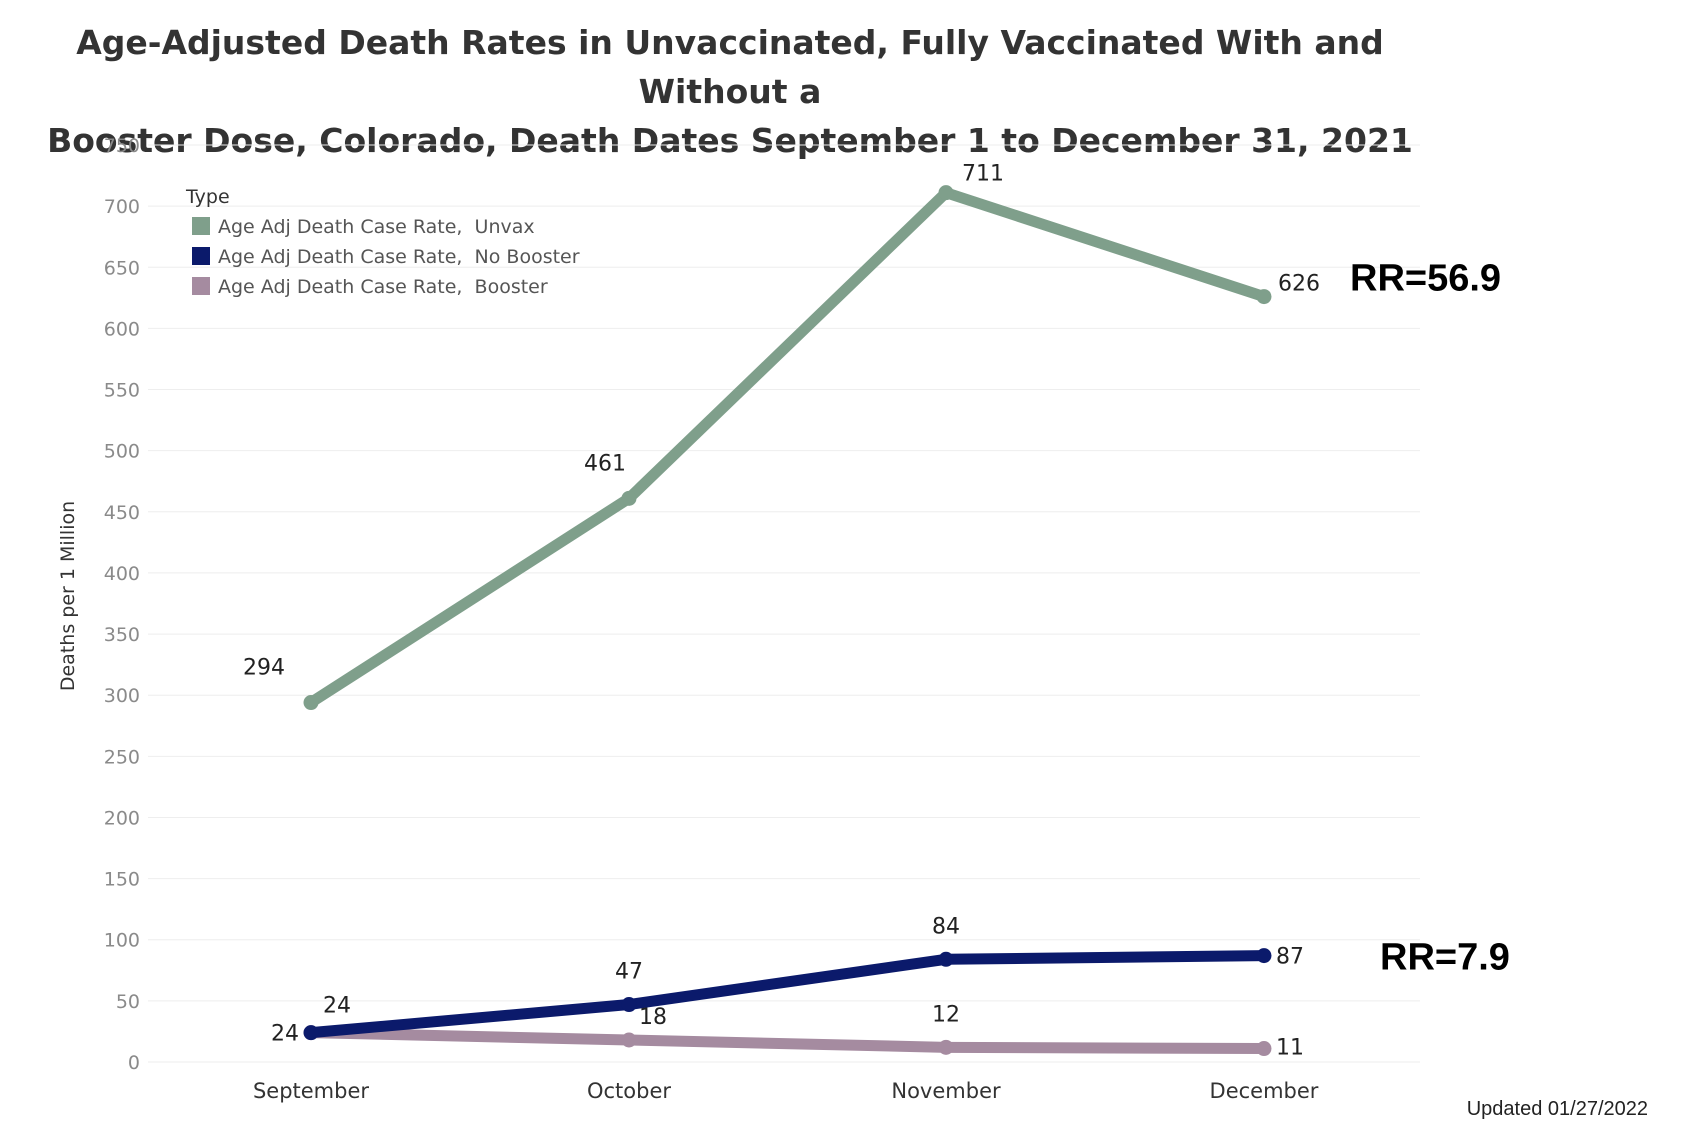 The image size is (1690, 1126). What do you see at coordinates (68, 596) in the screenshot?
I see `y-axis-label: Deaths per 1 Million` at bounding box center [68, 596].